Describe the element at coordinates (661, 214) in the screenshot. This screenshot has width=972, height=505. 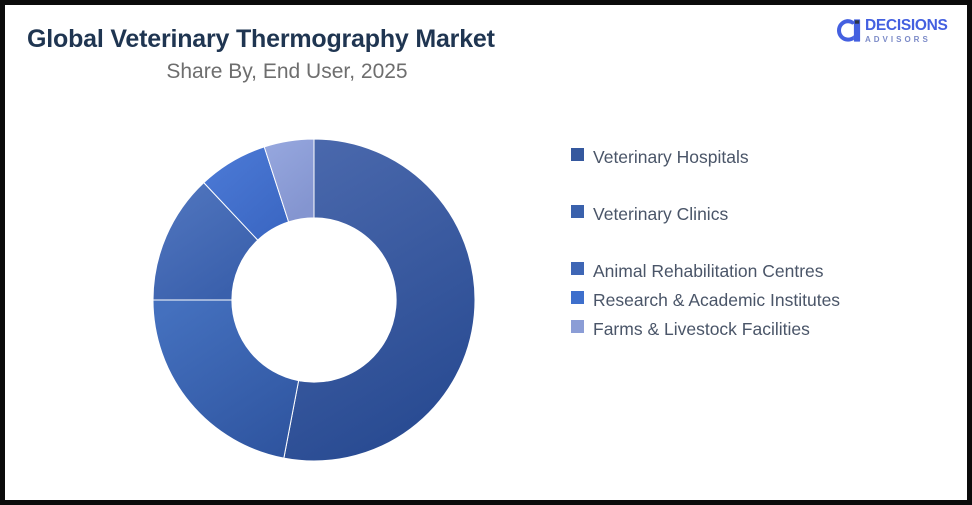
I see `legend-item-label: Veterinary Clinics` at that location.